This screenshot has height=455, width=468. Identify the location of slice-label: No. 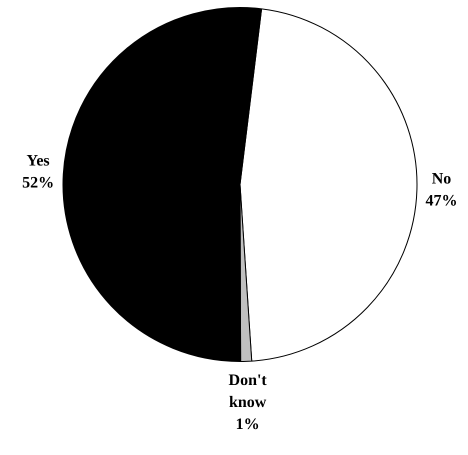
(442, 179).